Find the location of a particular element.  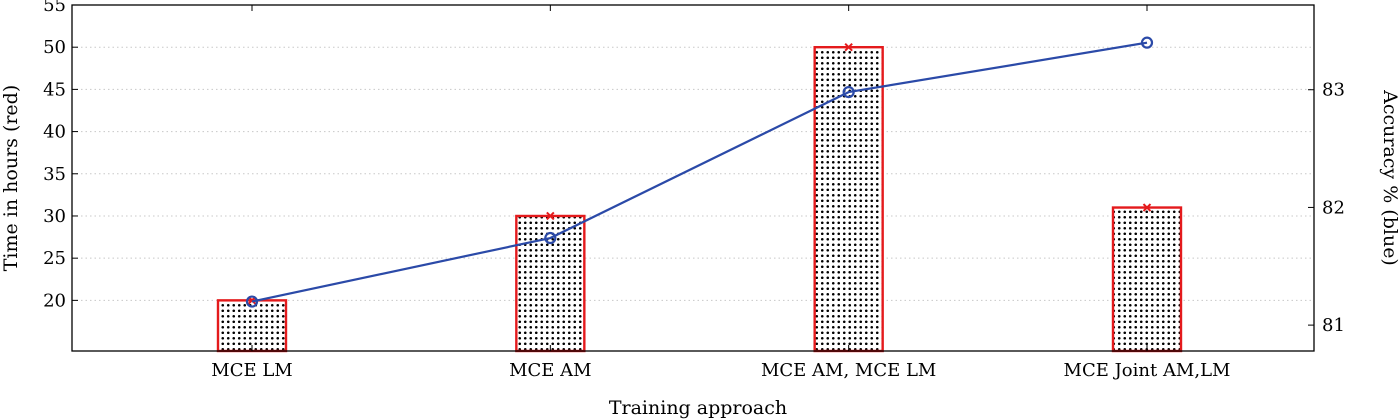

left-tick-label: 40 is located at coordinates (54, 132).